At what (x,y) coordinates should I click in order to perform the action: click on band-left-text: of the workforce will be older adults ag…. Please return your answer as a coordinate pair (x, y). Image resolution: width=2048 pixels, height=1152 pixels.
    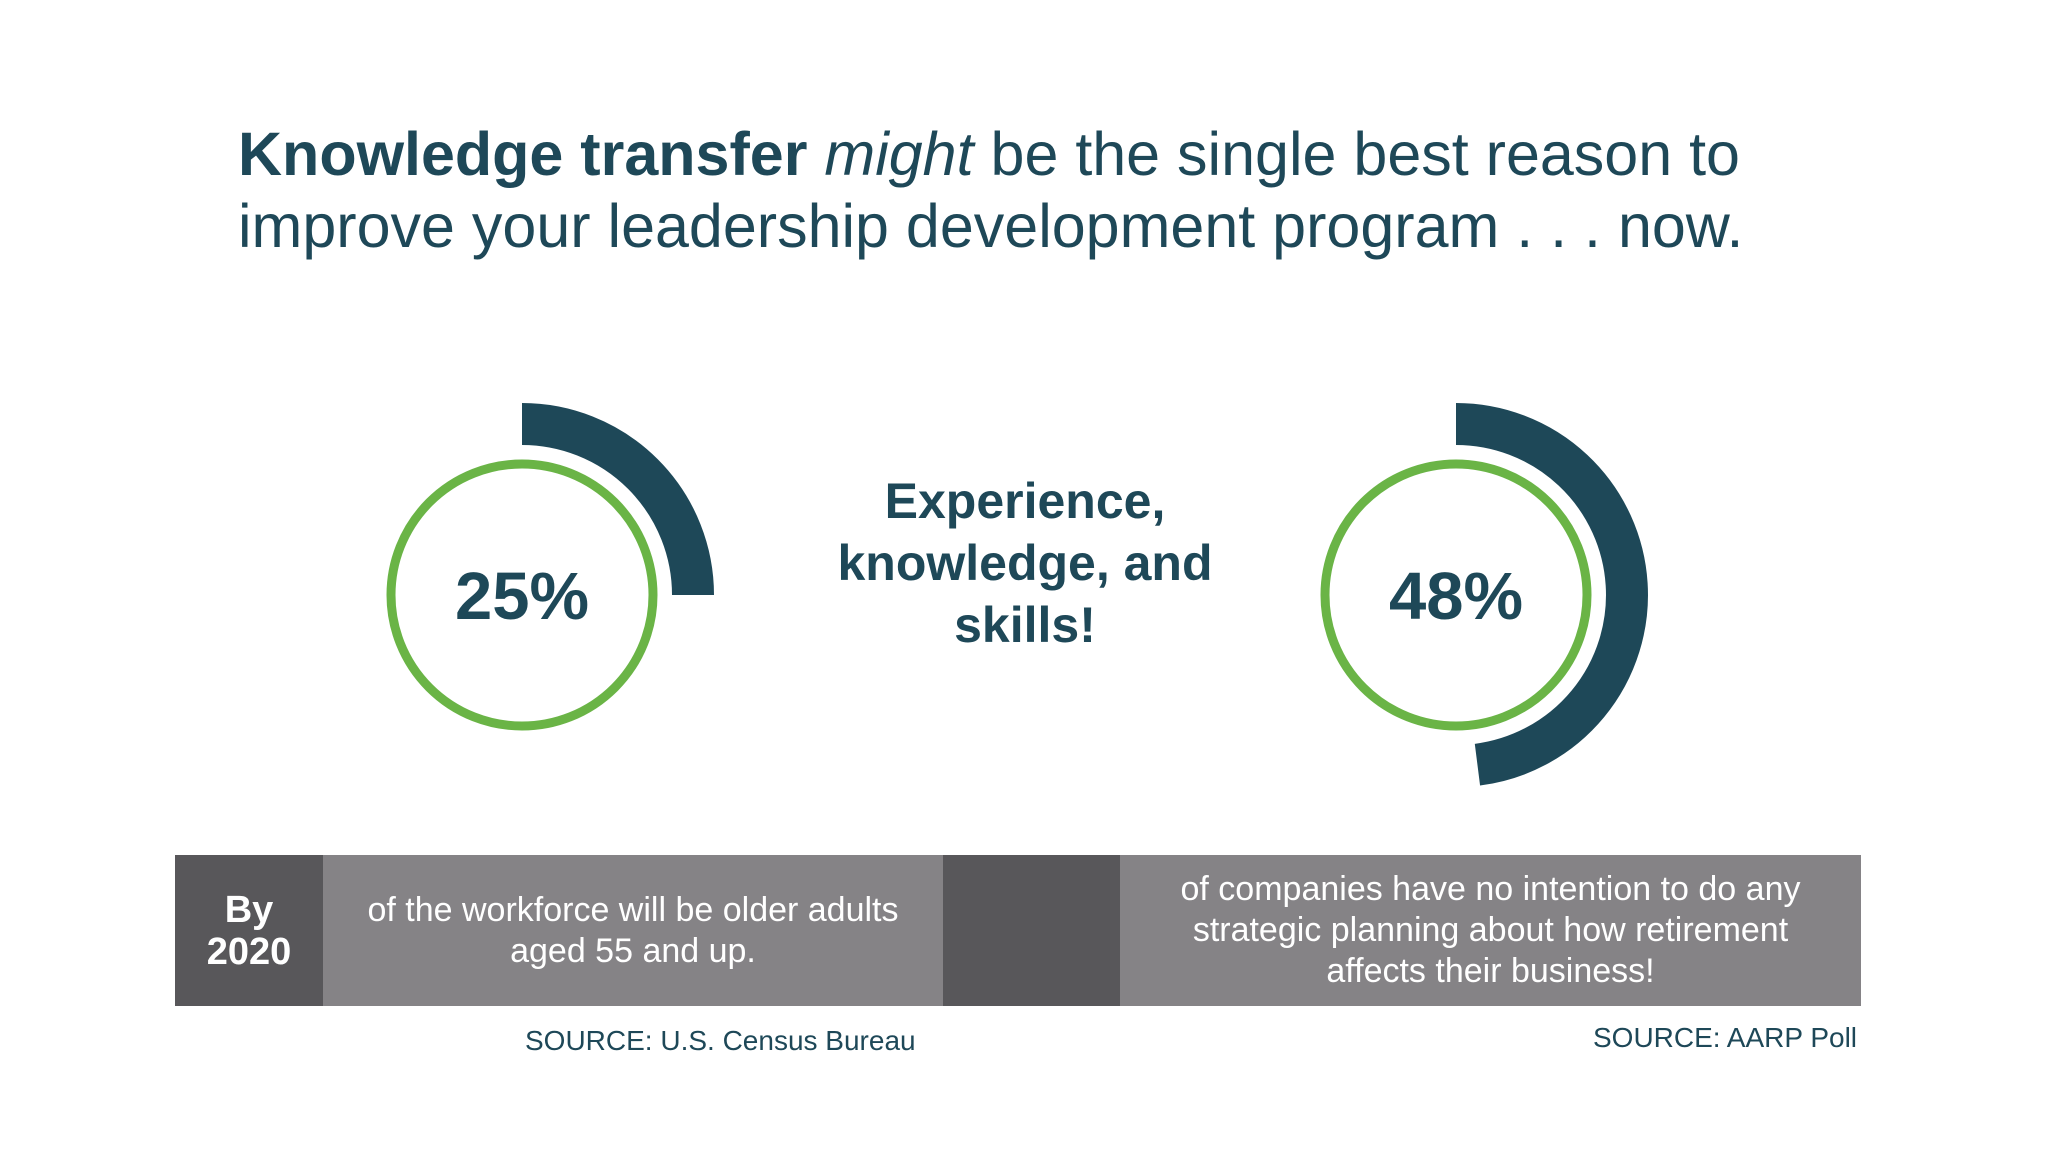
    Looking at the image, I should click on (633, 930).